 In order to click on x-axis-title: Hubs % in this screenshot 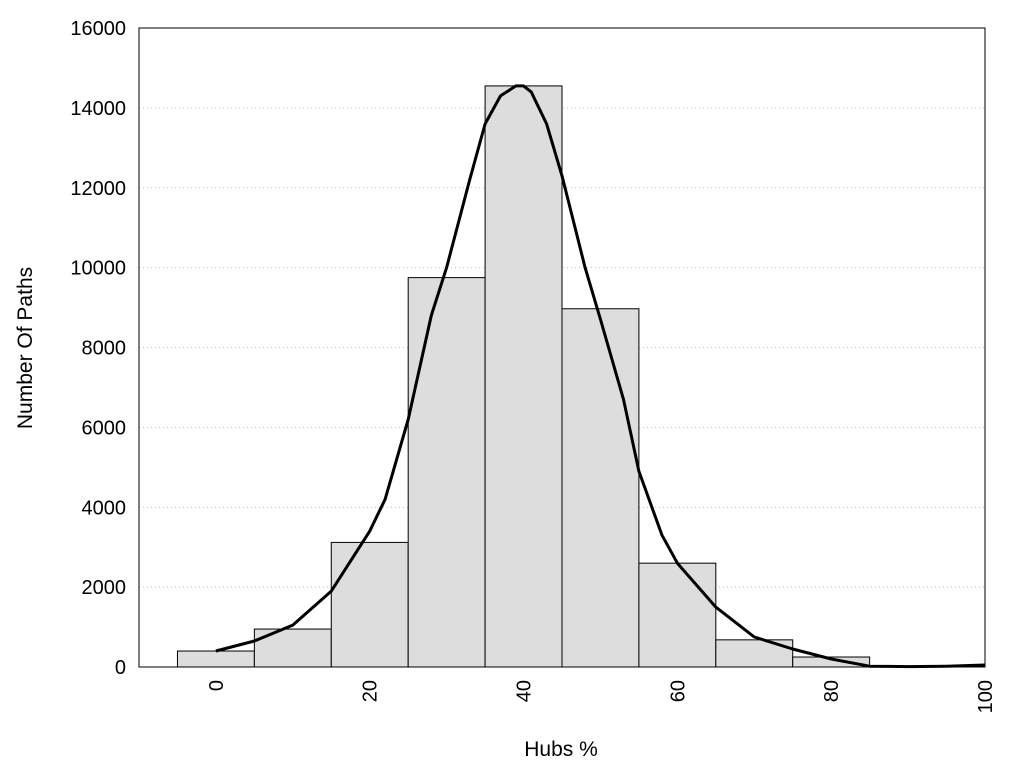, I will do `click(561, 749)`.